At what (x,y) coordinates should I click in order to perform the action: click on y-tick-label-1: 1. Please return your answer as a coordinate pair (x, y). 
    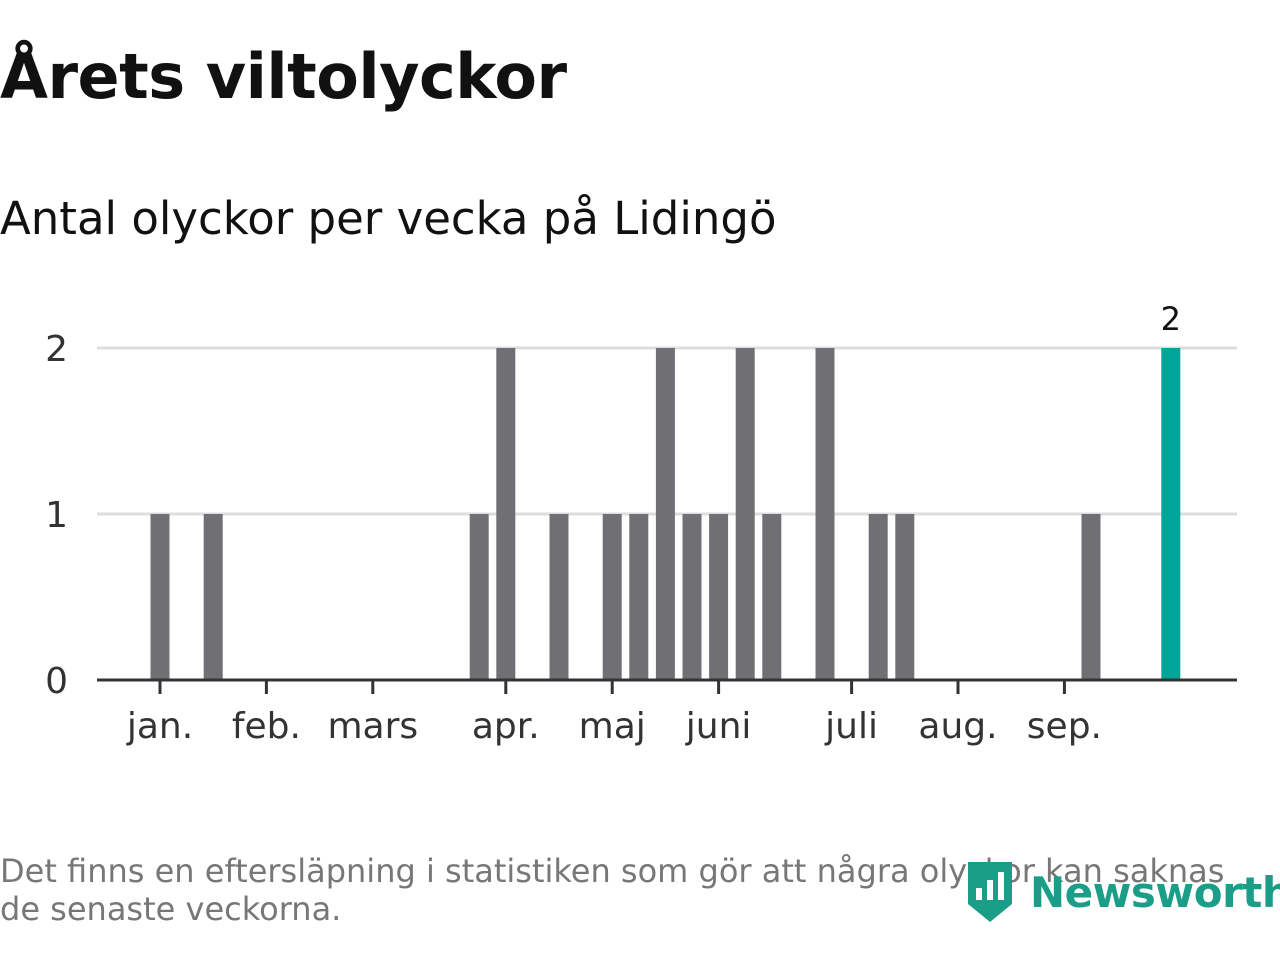
    Looking at the image, I should click on (56, 515).